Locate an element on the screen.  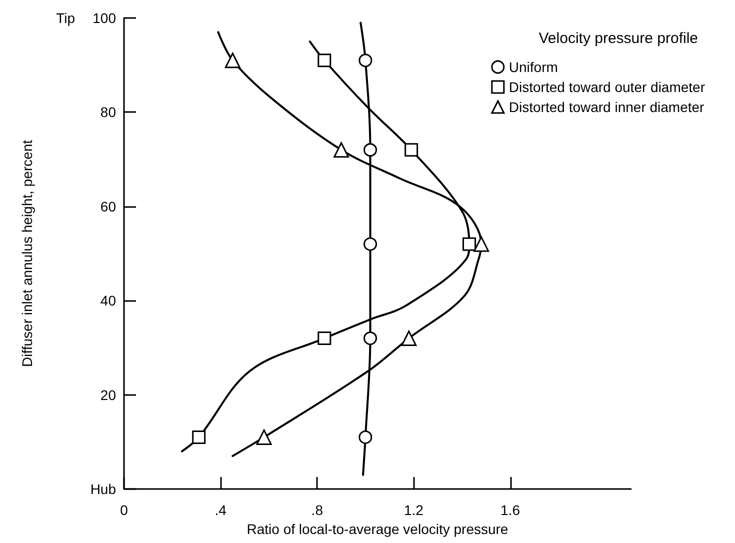
y-tick-label: Hub is located at coordinates (103, 489).